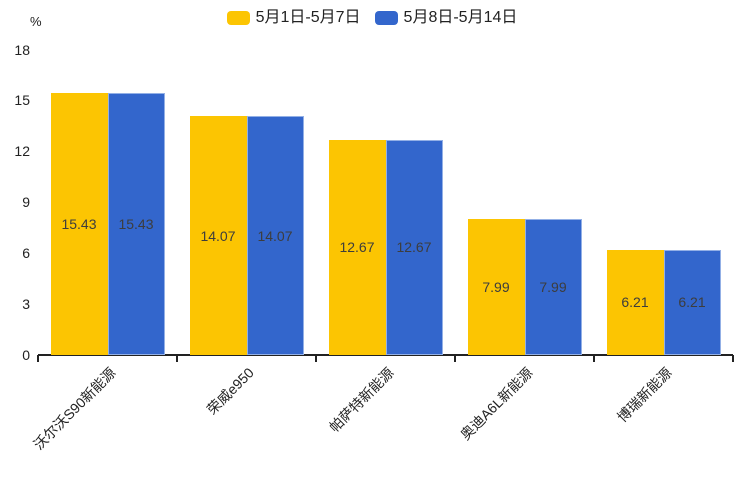 The image size is (744, 496). What do you see at coordinates (22, 151) in the screenshot?
I see `y-axis-tick-label: 12` at bounding box center [22, 151].